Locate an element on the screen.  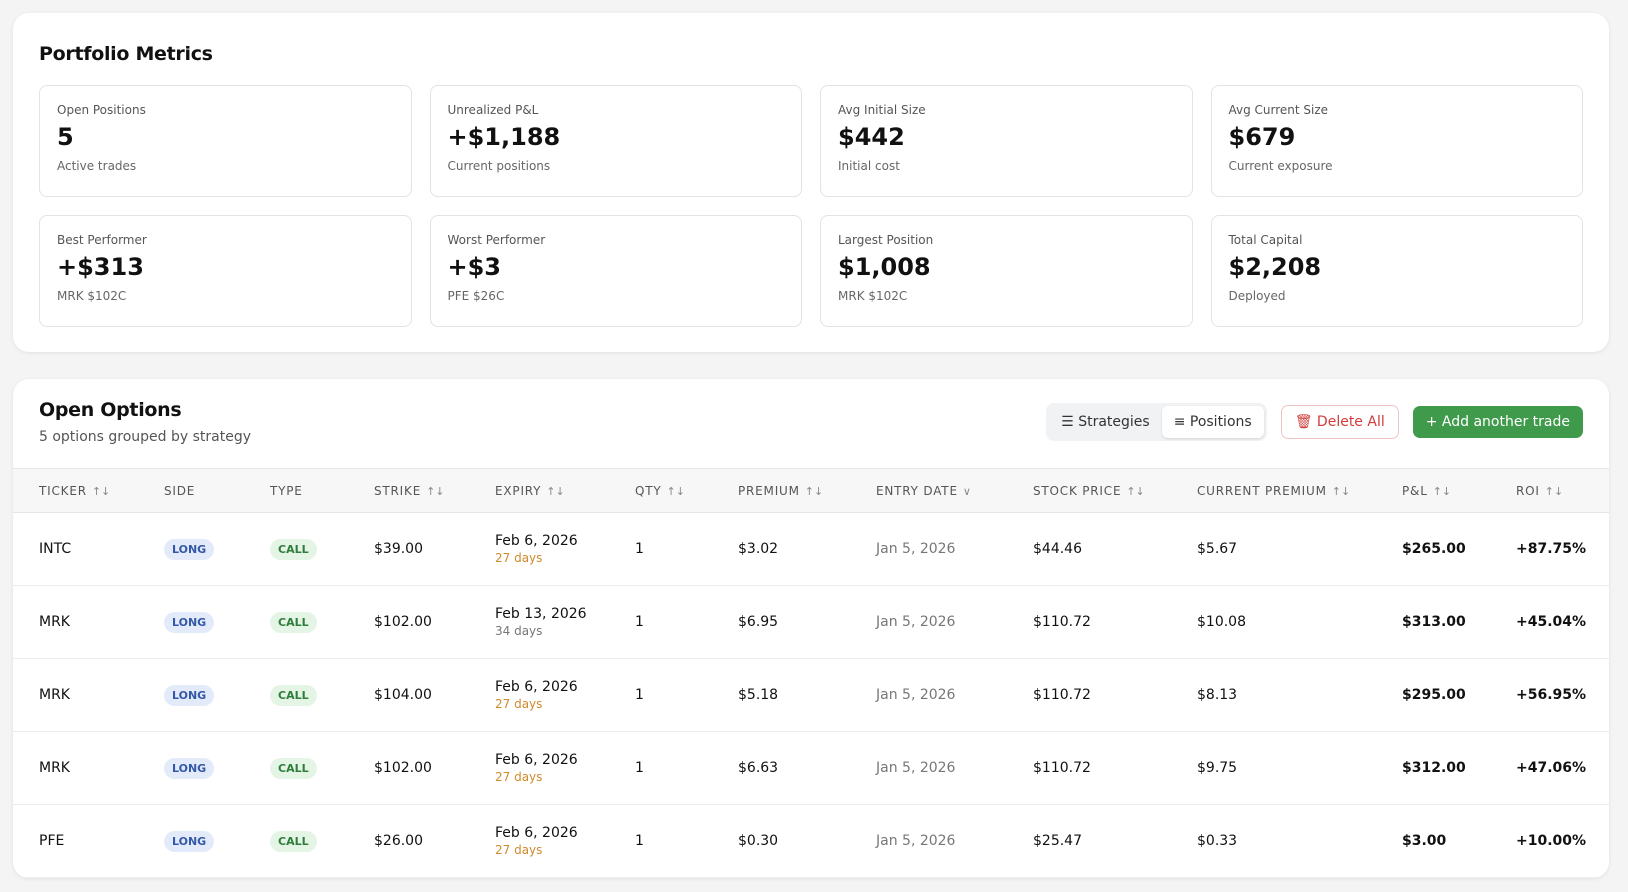
column-header: STRIKE ↑↓ is located at coordinates (433, 490).